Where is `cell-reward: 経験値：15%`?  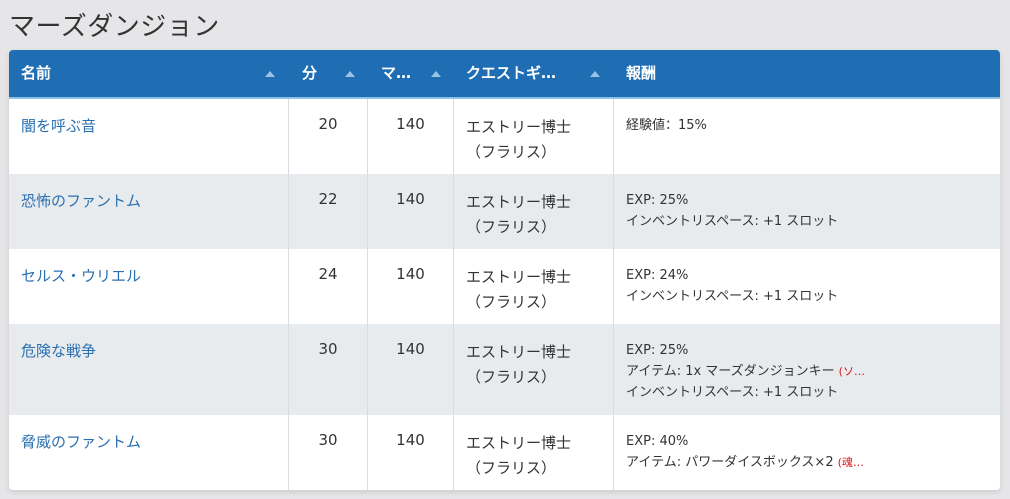
cell-reward: 経験値：15% is located at coordinates (807, 136).